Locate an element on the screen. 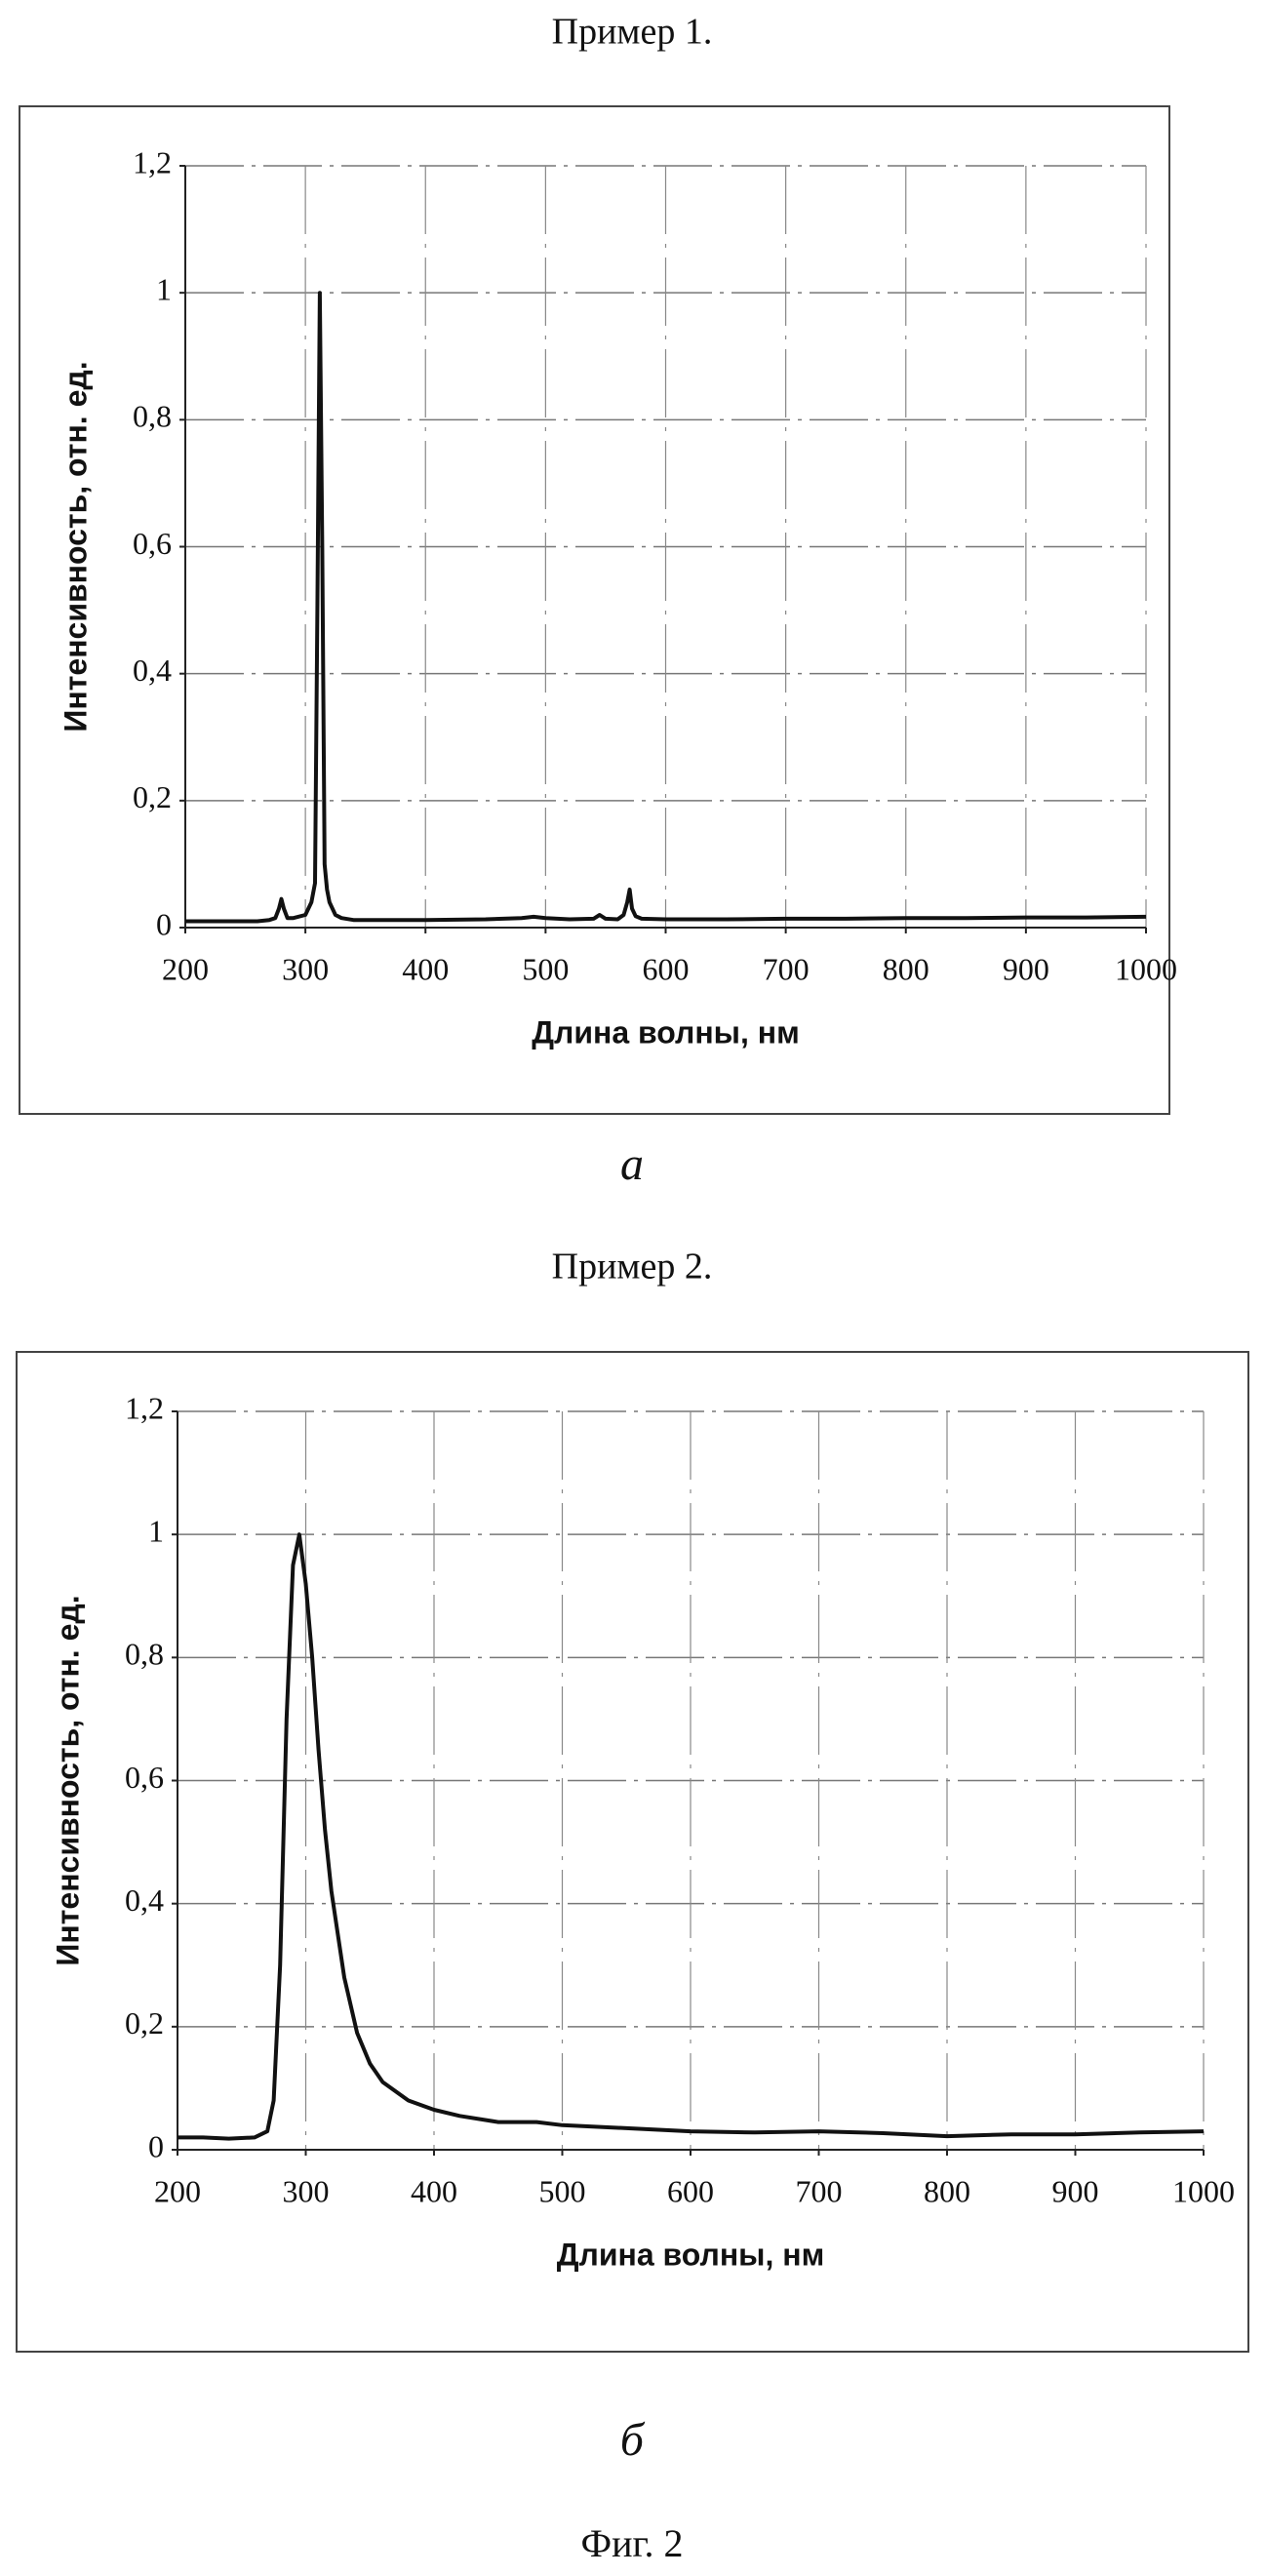 The height and width of the screenshot is (2576, 1265). chart-title: Пример 1. is located at coordinates (632, 32).